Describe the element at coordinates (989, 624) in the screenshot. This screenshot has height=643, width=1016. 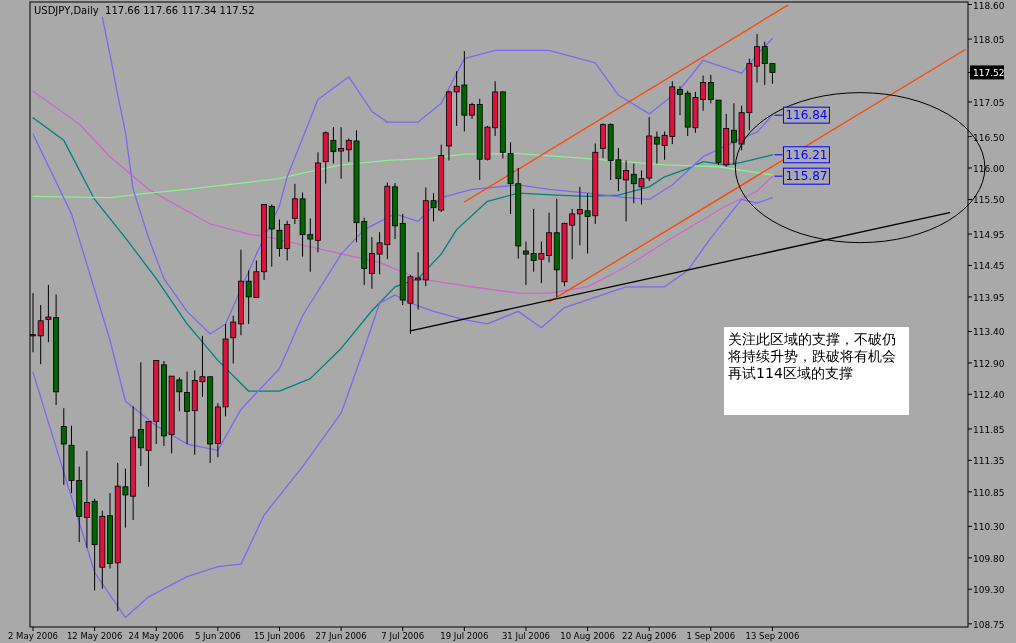
I see `y-tick-label: 108.75` at that location.